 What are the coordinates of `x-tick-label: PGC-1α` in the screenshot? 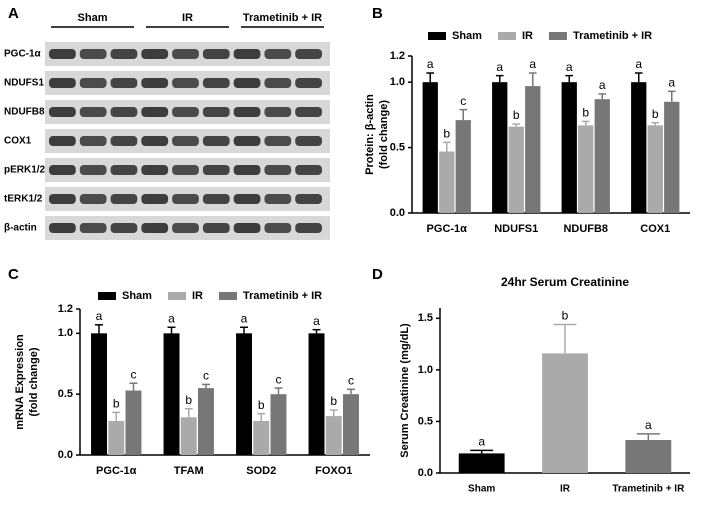 It's located at (447, 229).